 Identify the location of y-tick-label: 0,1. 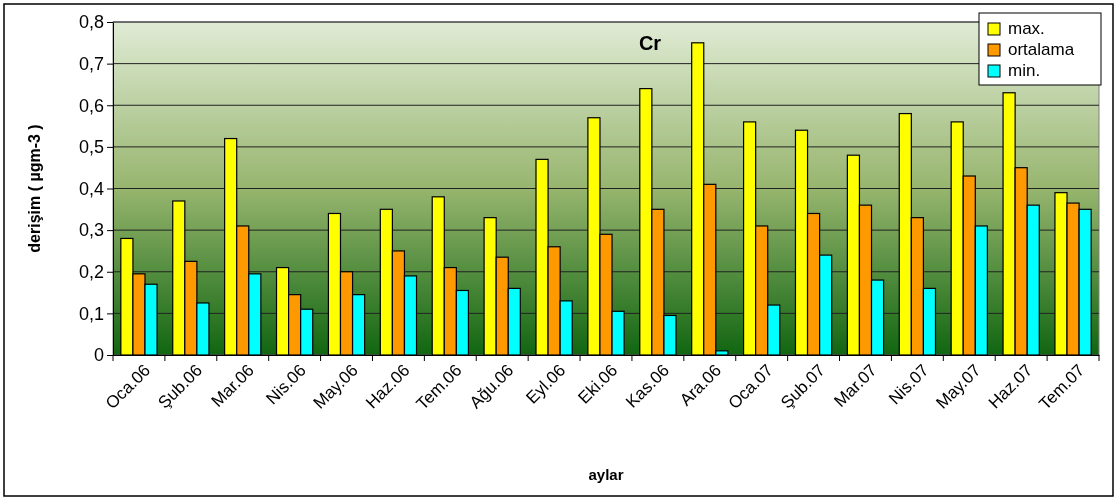
(91, 313).